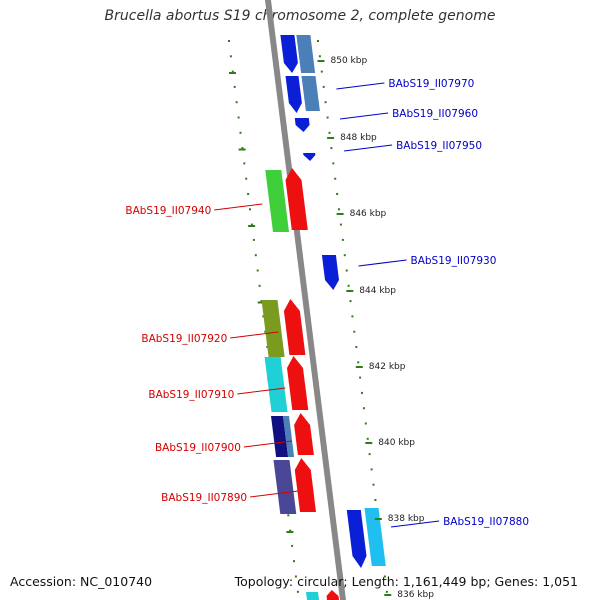 The width and height of the screenshot is (600, 600). Describe the element at coordinates (406, 519) in the screenshot. I see `kbp-label: 838 kbp` at that location.